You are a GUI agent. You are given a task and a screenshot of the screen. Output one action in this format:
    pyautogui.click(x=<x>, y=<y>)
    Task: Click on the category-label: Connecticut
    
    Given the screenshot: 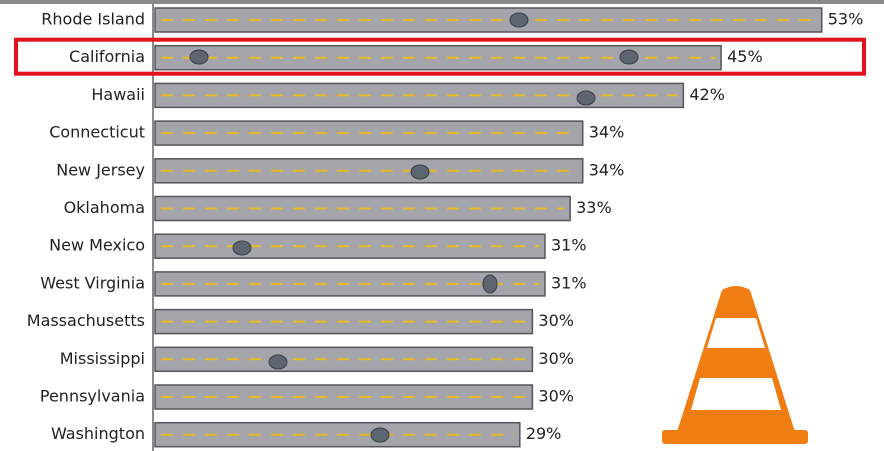 What is the action you would take?
    pyautogui.click(x=97, y=132)
    